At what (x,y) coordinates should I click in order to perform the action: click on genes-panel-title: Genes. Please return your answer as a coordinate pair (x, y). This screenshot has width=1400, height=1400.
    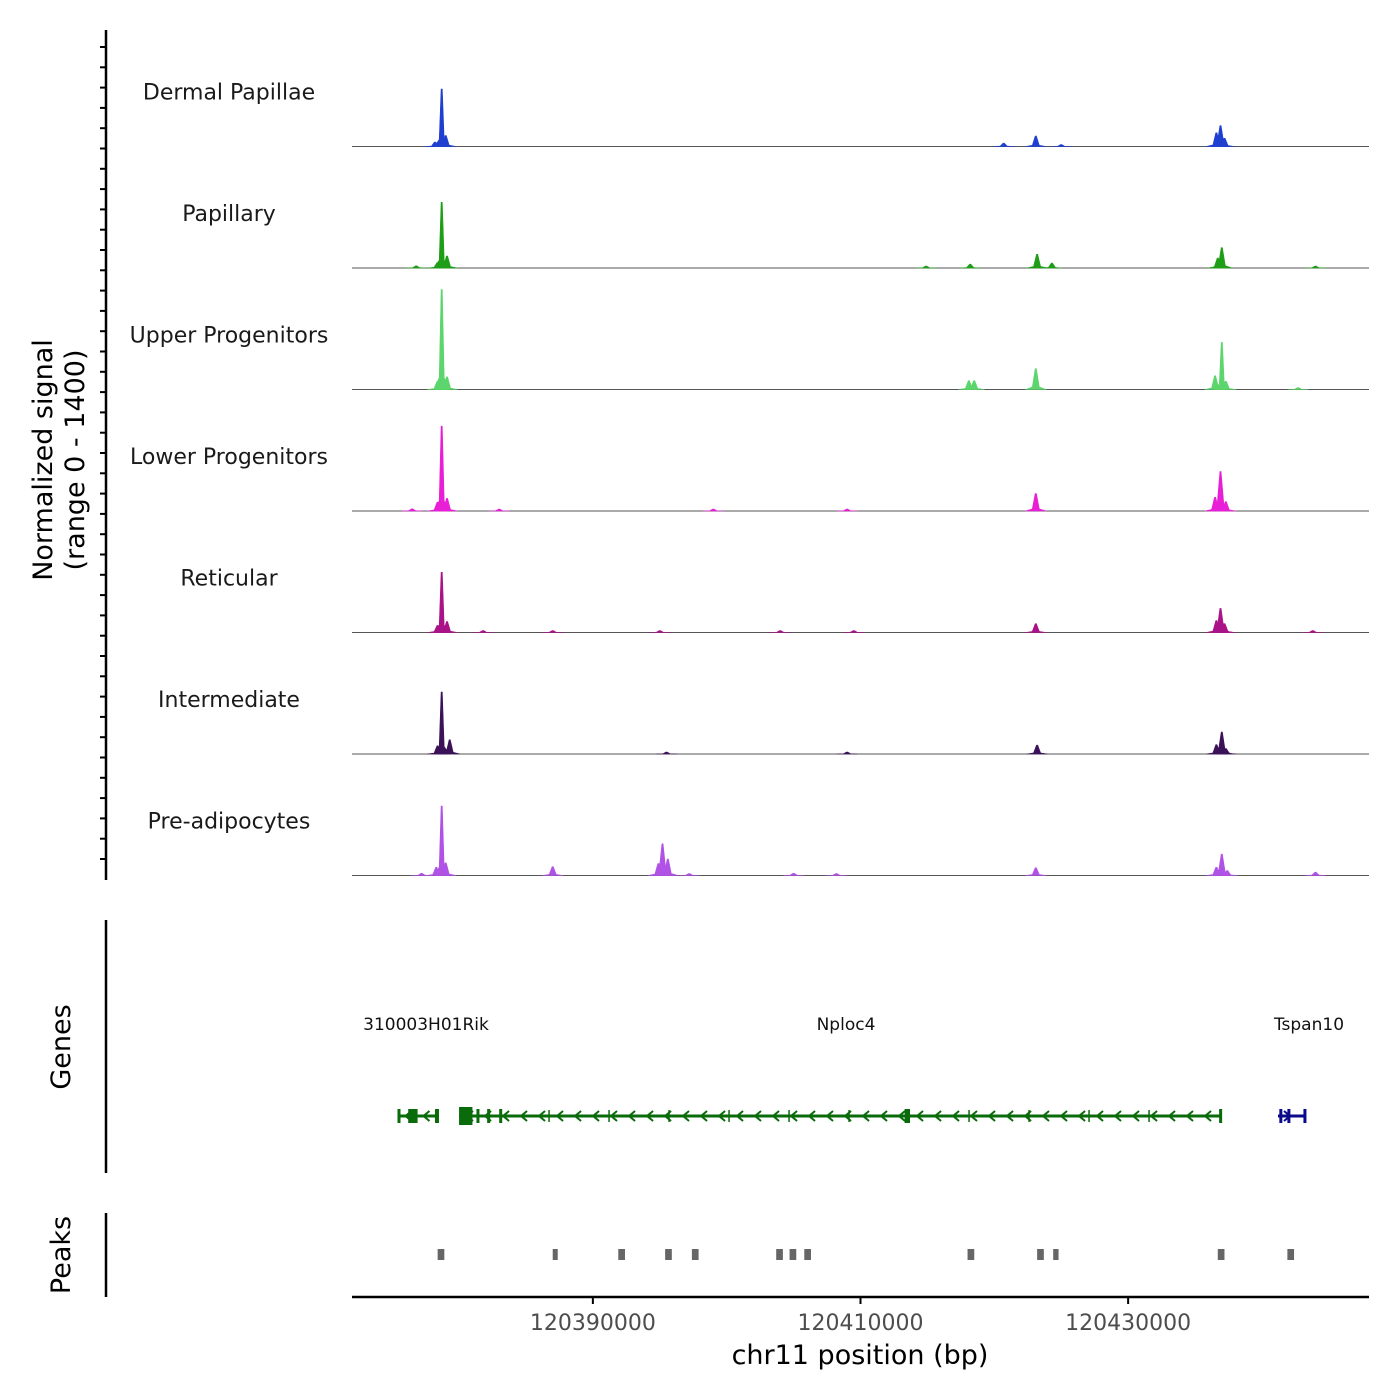
    Looking at the image, I should click on (61, 1046).